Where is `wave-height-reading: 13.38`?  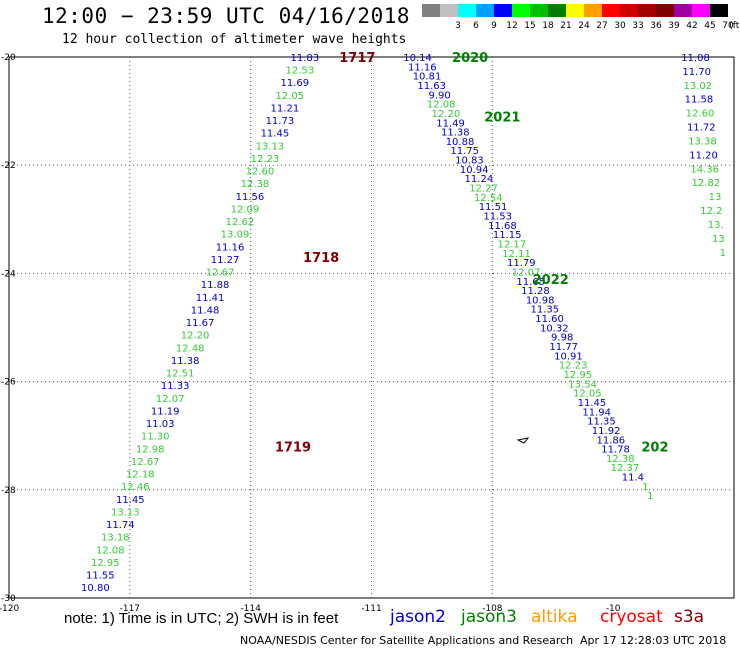
wave-height-reading: 13.38 is located at coordinates (702, 141).